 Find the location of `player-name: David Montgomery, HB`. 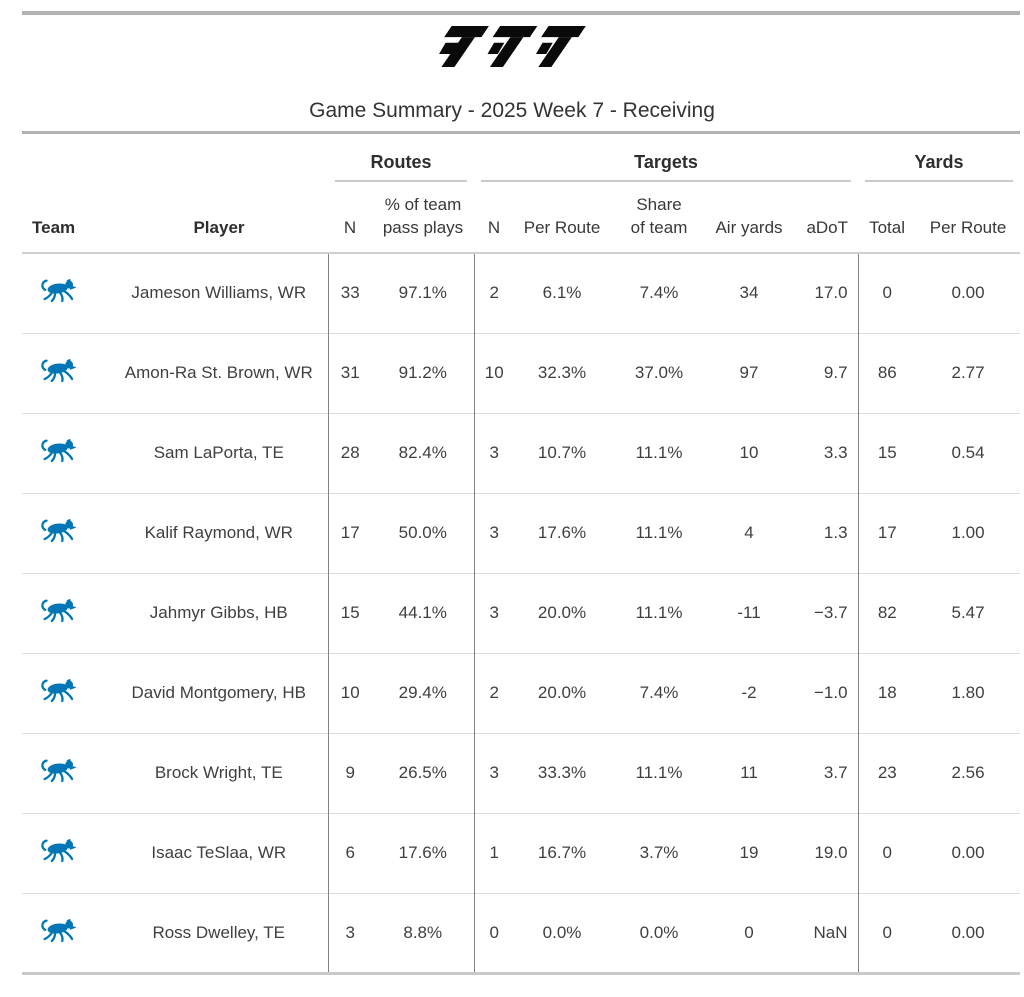

player-name: David Montgomery, HB is located at coordinates (219, 692).